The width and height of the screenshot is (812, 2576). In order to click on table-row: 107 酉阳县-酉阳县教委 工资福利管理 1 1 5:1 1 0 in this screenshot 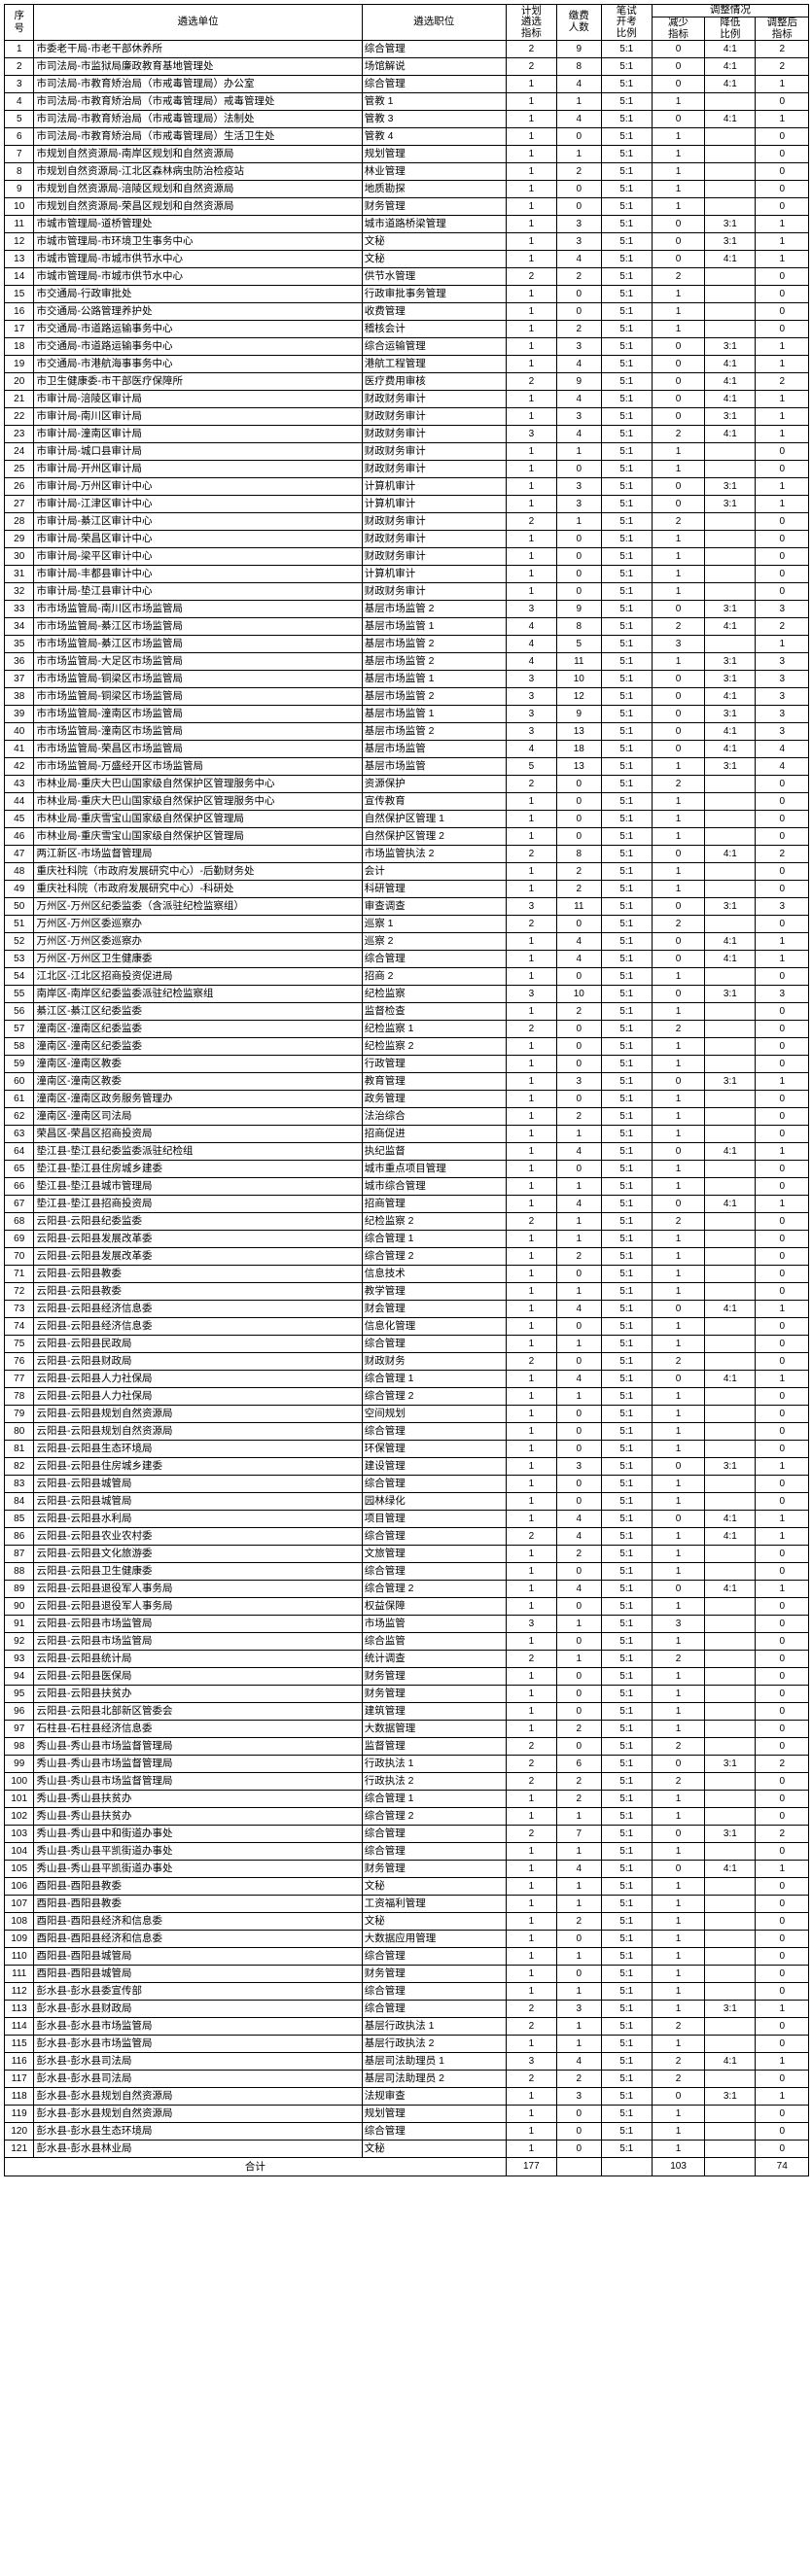, I will do `click(406, 1904)`.